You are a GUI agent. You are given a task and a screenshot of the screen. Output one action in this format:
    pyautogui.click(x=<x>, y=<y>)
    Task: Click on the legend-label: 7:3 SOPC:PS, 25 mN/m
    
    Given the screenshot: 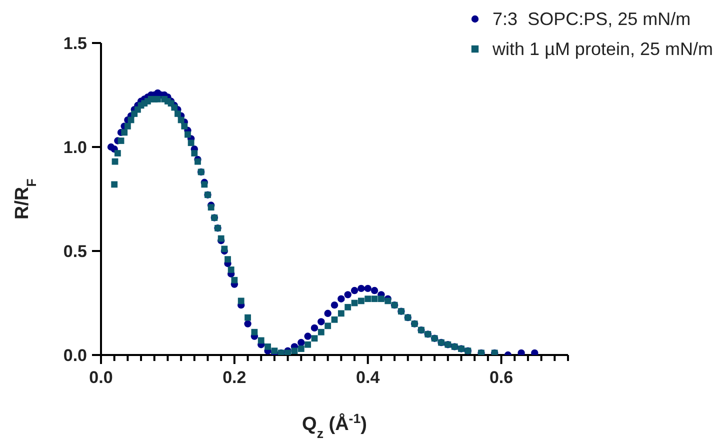 What is the action you would take?
    pyautogui.click(x=591, y=19)
    